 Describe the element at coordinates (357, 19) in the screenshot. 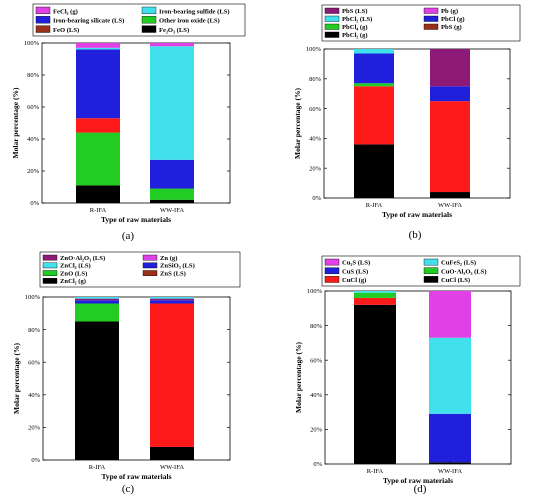

I see `legend-label: PbCl₂ (LS)` at that location.